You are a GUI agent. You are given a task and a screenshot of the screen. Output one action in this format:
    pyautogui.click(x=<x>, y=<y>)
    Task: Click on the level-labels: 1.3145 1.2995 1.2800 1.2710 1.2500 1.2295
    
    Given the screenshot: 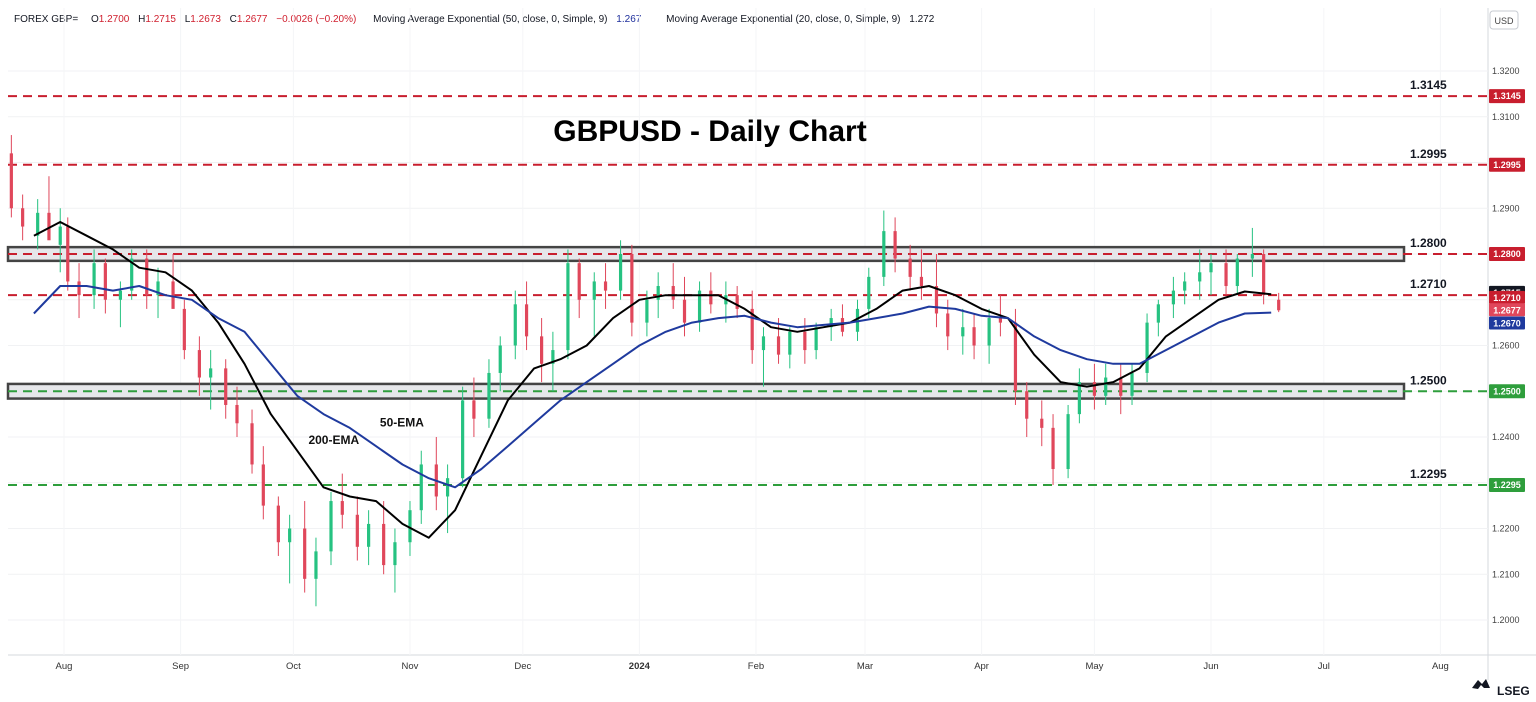 What is the action you would take?
    pyautogui.click(x=1428, y=279)
    